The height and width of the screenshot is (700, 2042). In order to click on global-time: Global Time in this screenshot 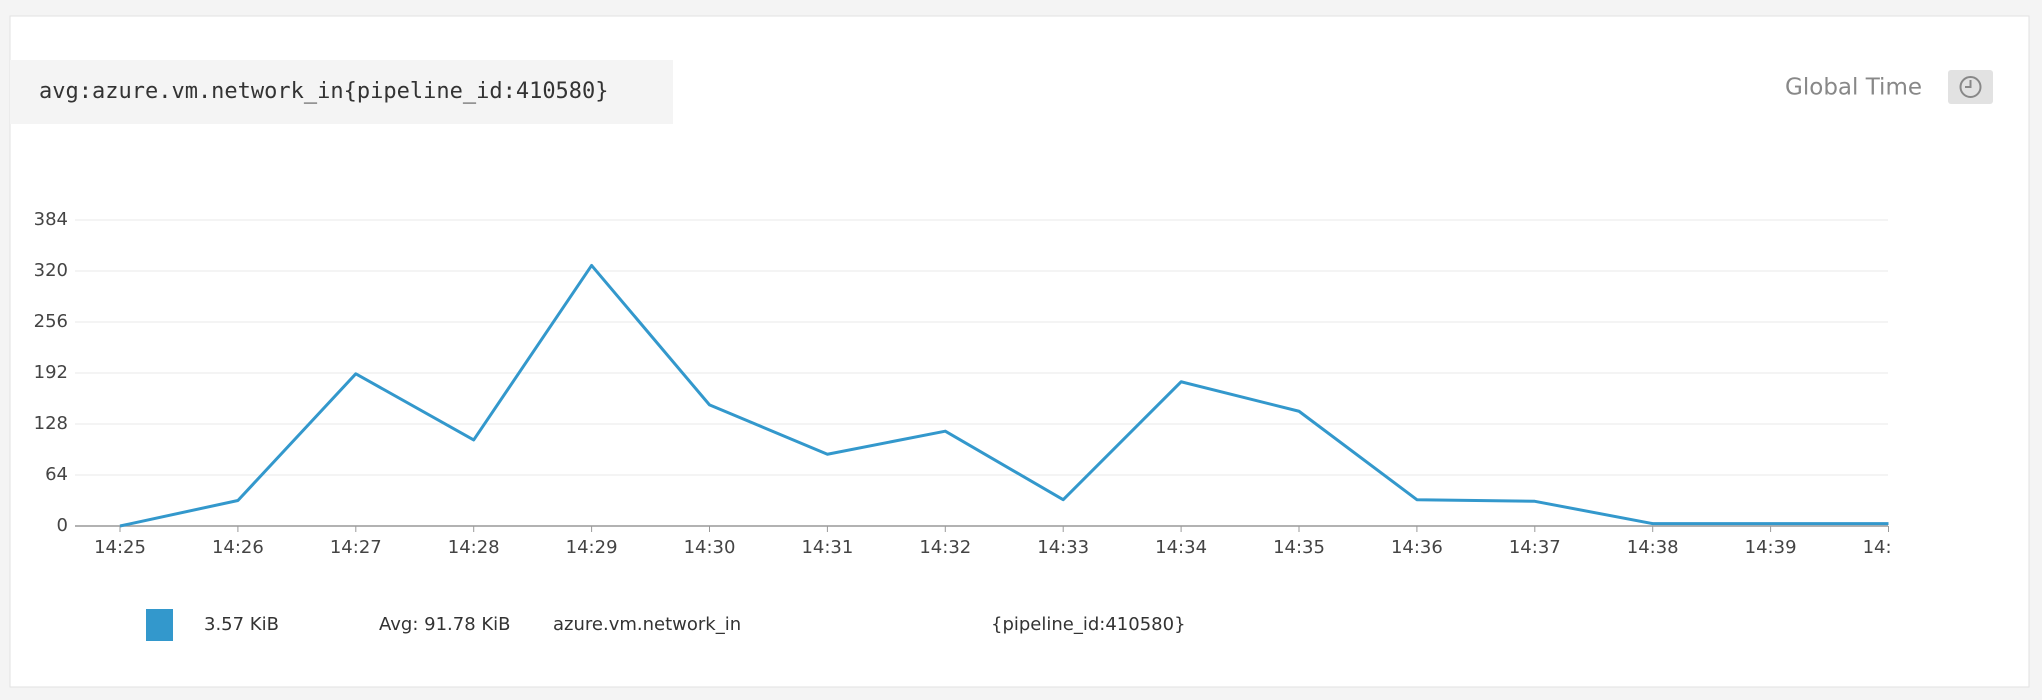, I will do `click(1853, 88)`.